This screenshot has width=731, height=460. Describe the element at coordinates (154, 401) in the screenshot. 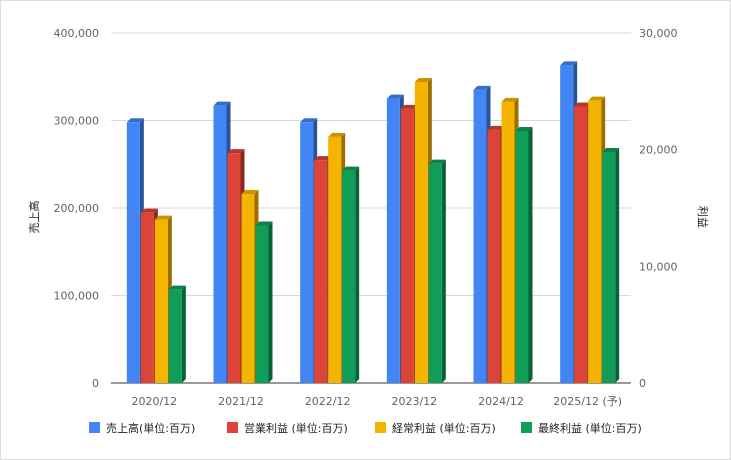

I see `x-tick-label: 2020/12` at that location.